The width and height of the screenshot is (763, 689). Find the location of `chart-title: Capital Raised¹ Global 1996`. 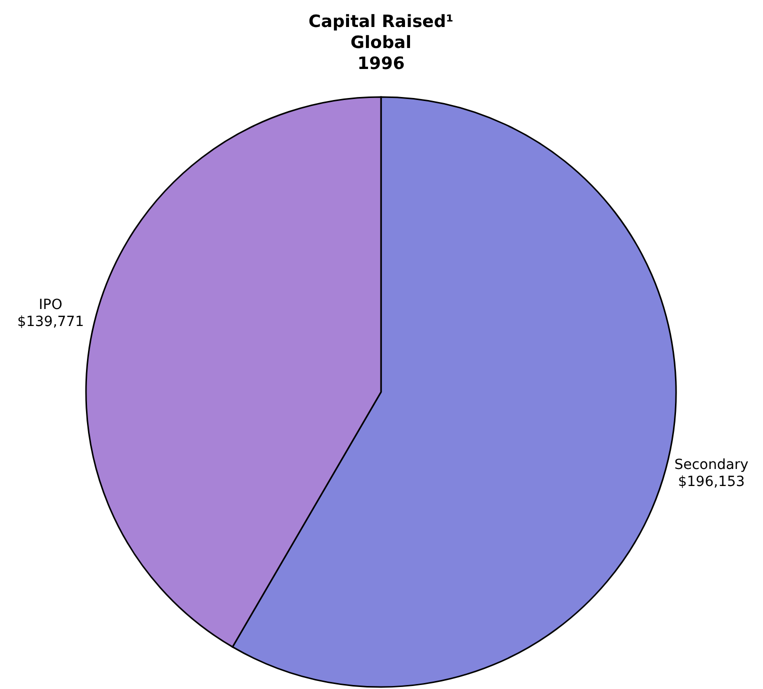

chart-title: Capital Raised¹ Global 1996 is located at coordinates (381, 43).